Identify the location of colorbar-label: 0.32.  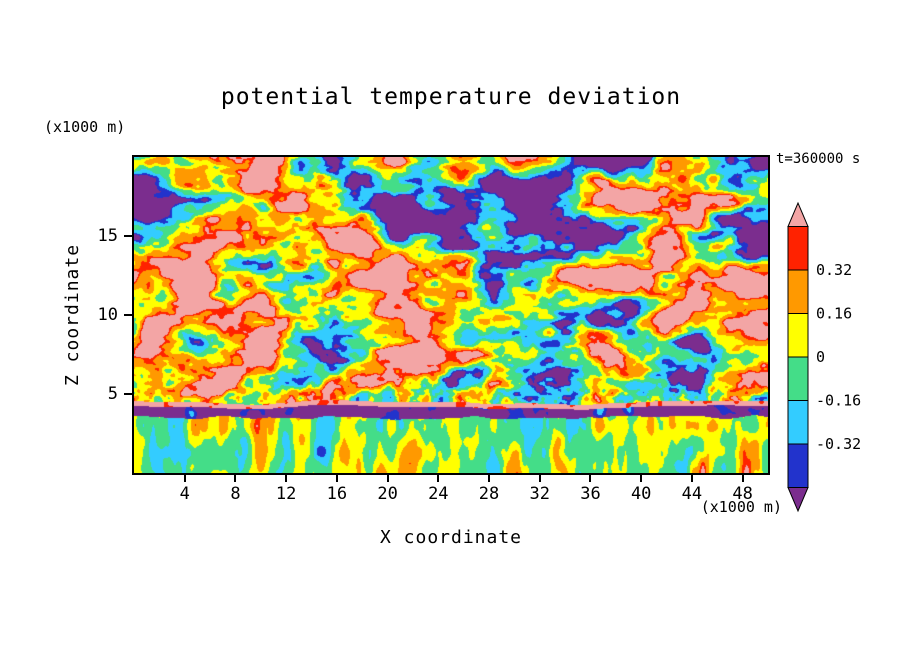
(834, 270).